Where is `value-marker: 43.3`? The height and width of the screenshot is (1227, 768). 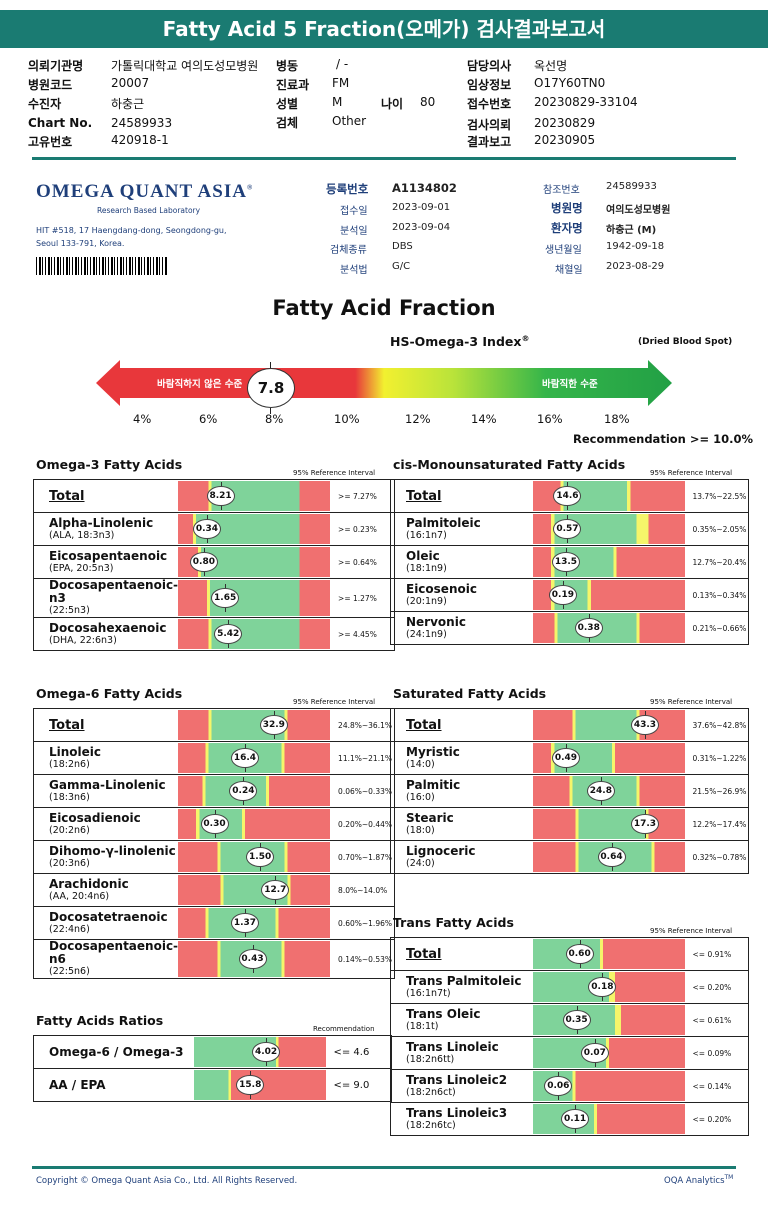 value-marker: 43.3 is located at coordinates (644, 725).